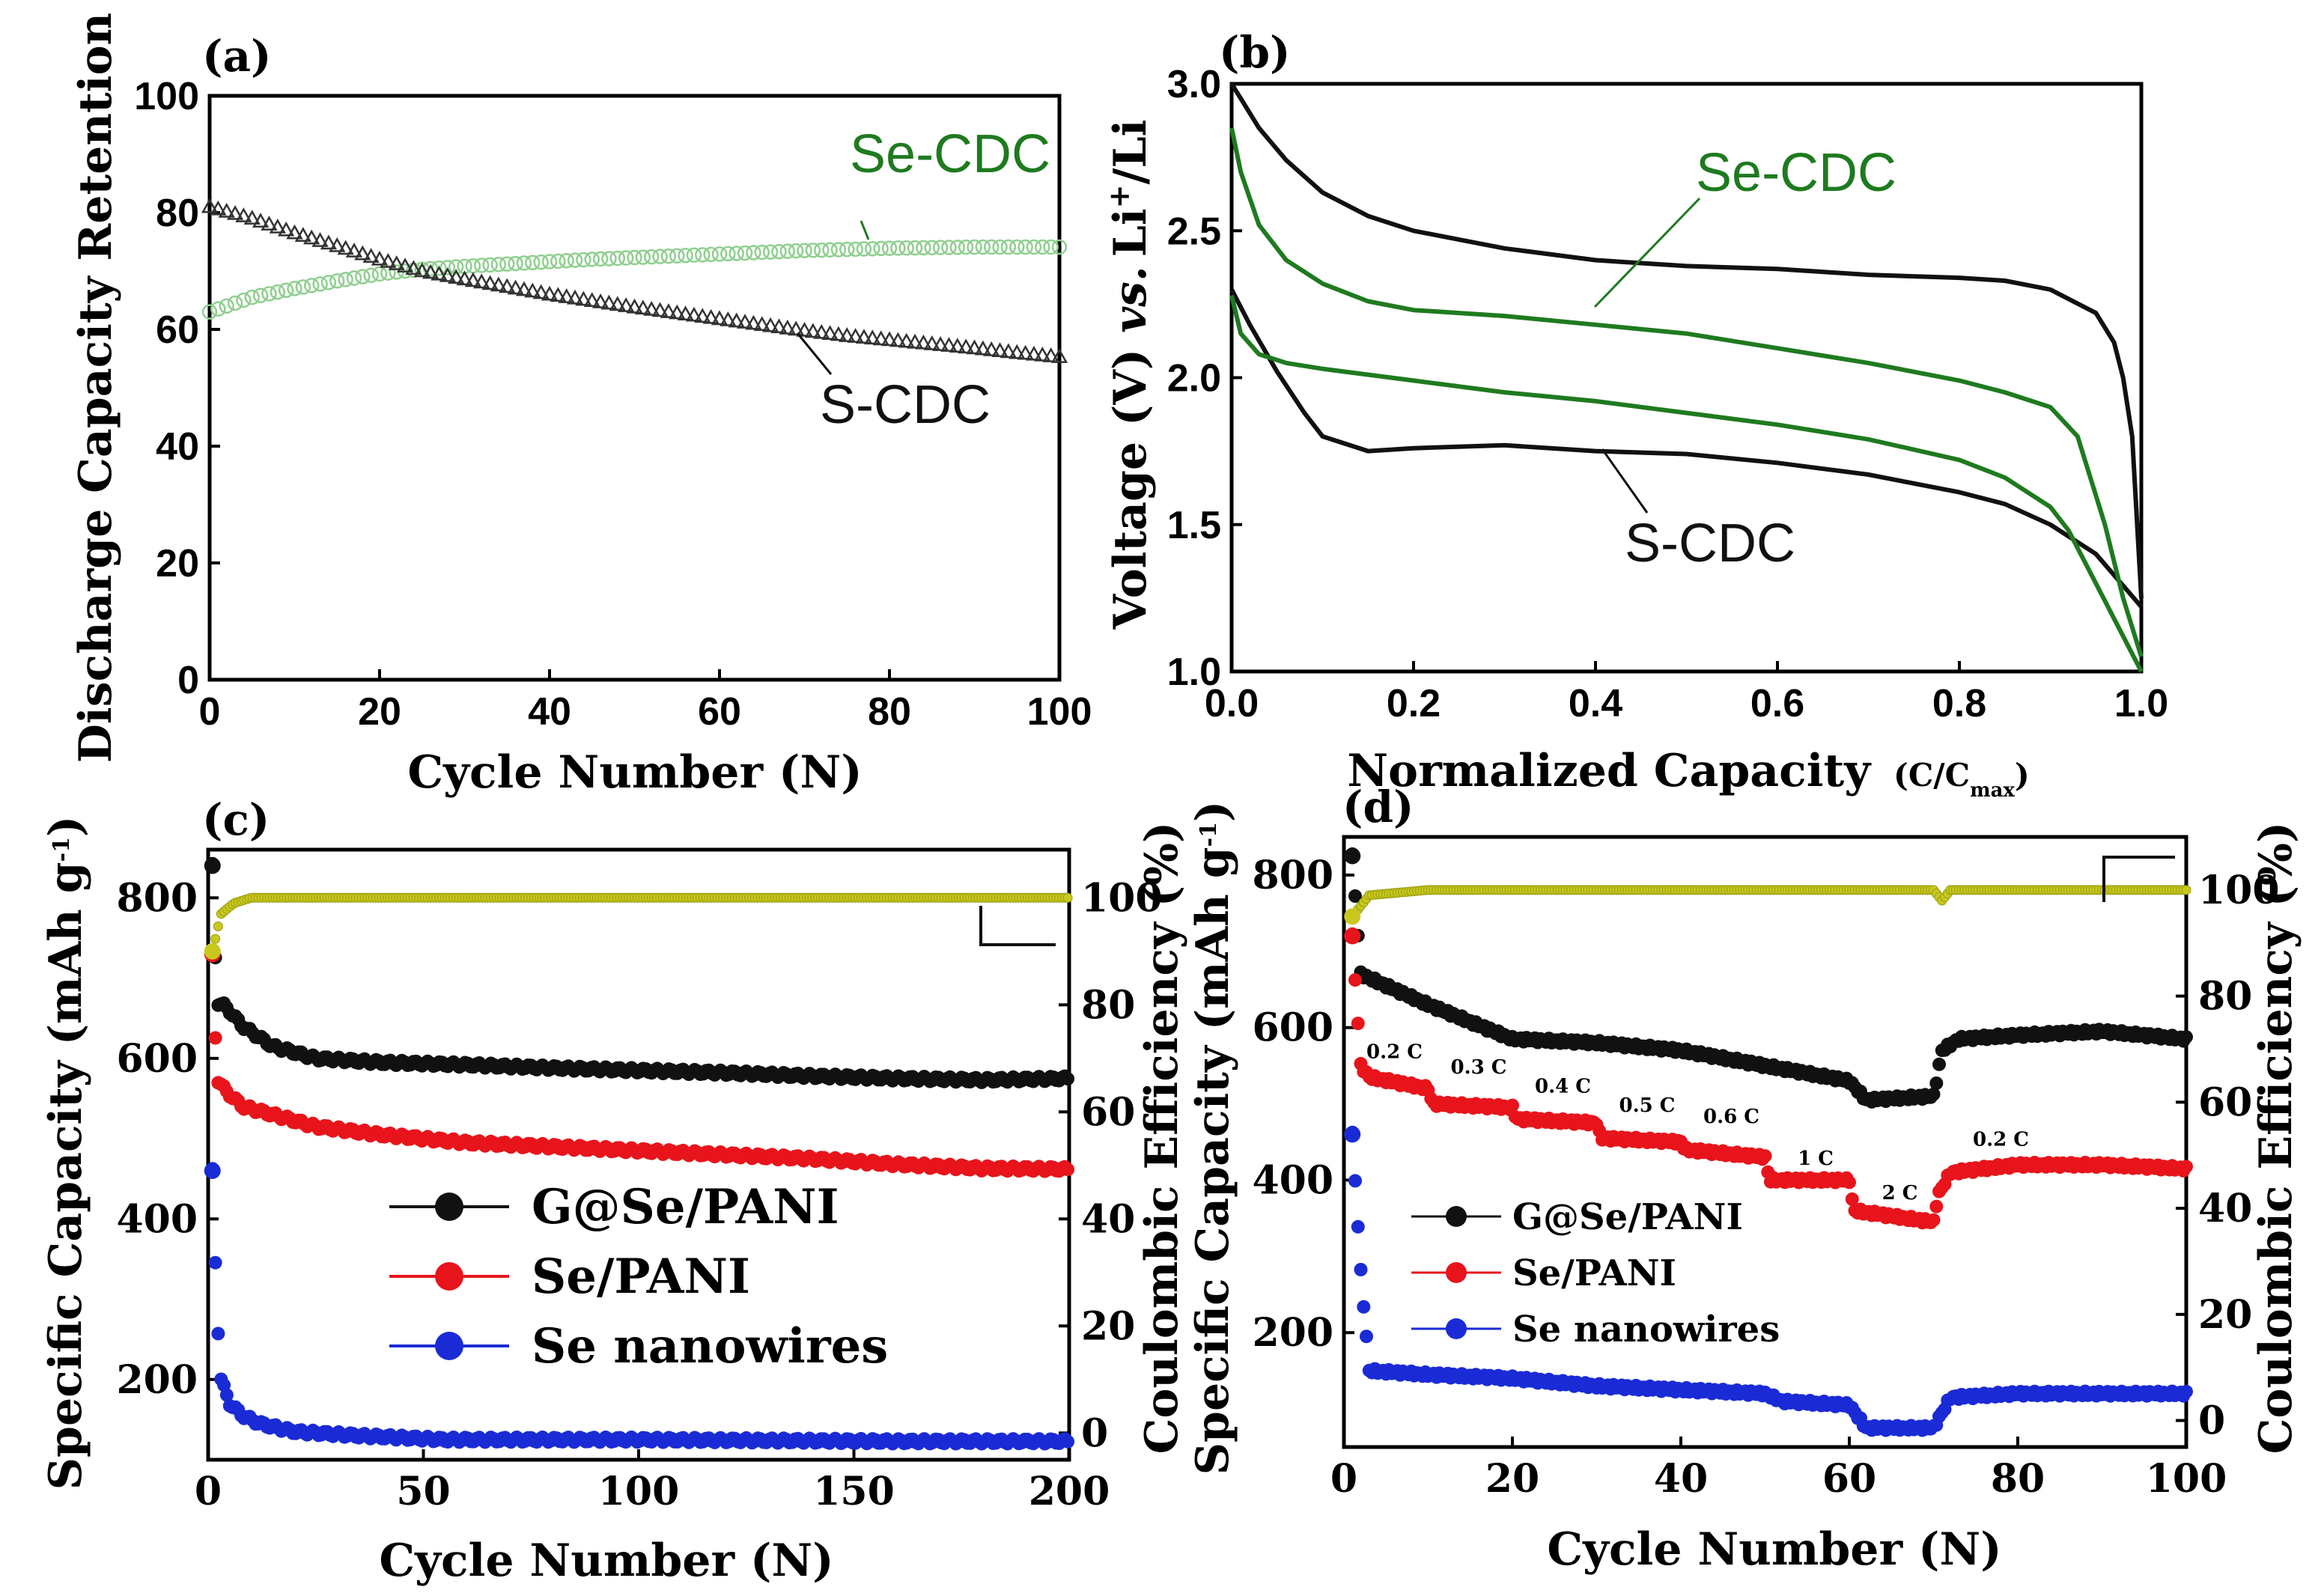 The image size is (2324, 1593). Describe the element at coordinates (639, 1491) in the screenshot. I see `panel-c-xtick-label: 100` at that location.